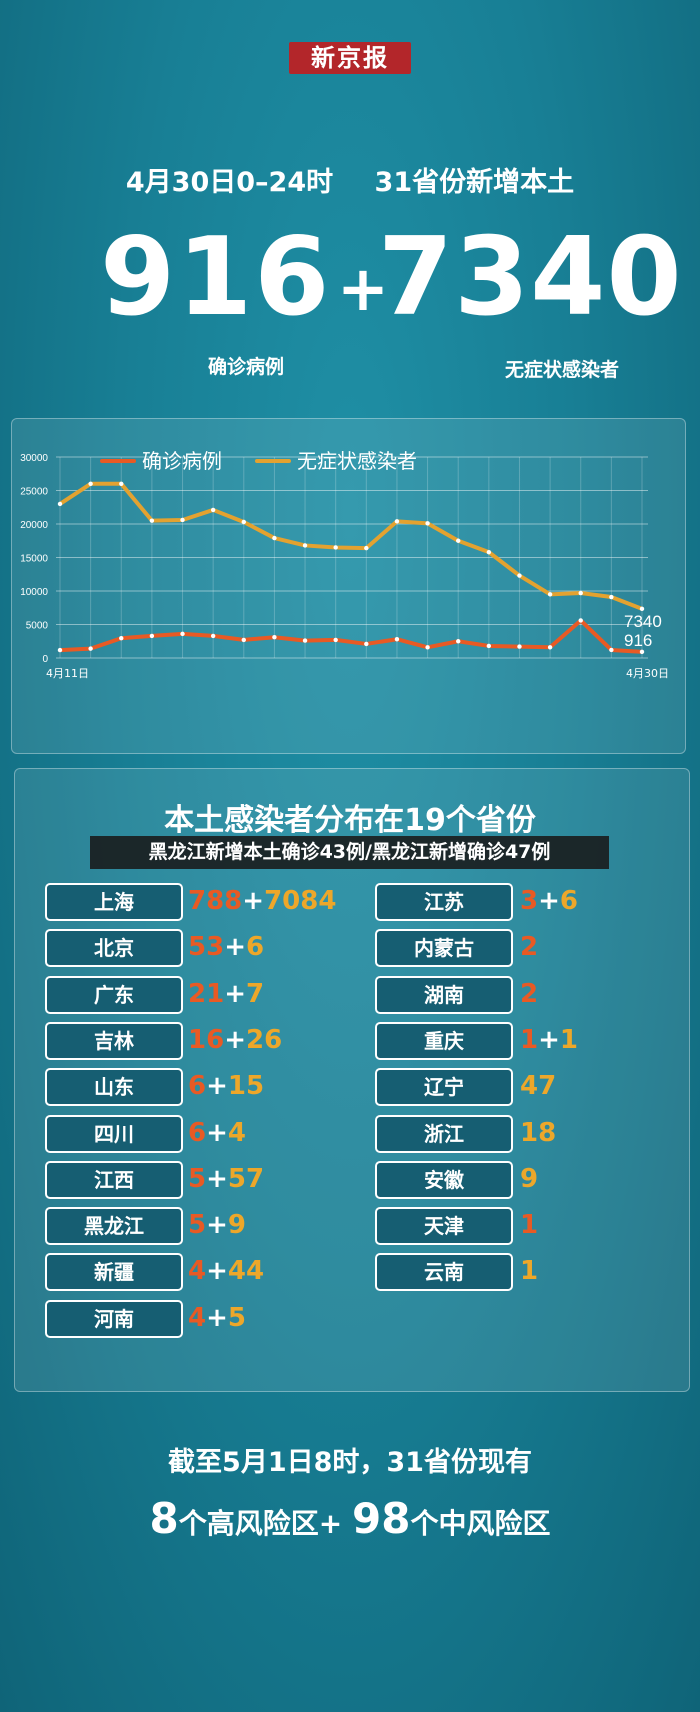 This screenshot has width=700, height=1712. Describe the element at coordinates (246, 1086) in the screenshot. I see `asymptomatic-count: 15` at that location.